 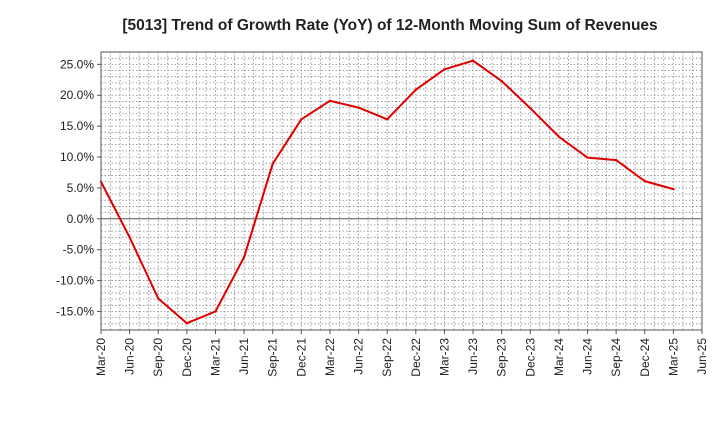 I want to click on y-tick-label: 10.0%, so click(x=77, y=157).